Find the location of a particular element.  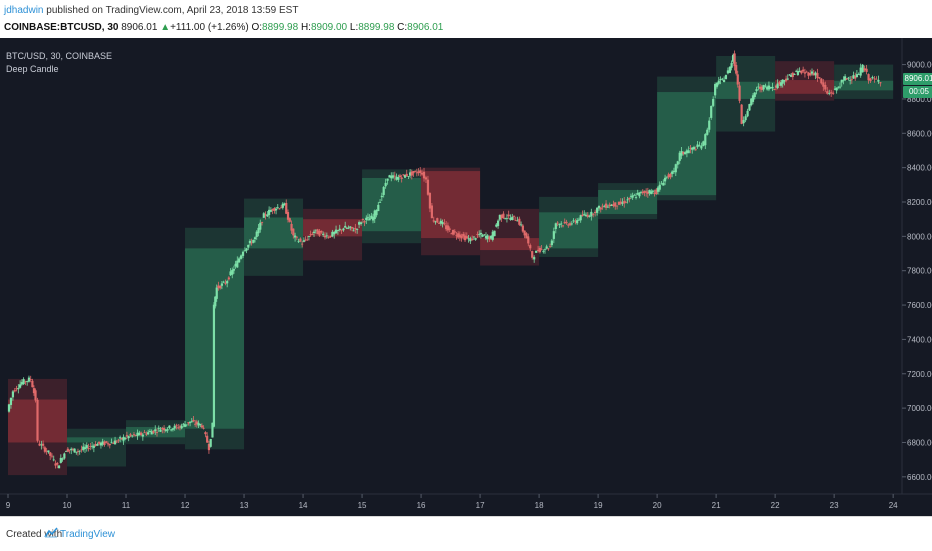

last-price-tag: 8906.01 is located at coordinates (917, 78).